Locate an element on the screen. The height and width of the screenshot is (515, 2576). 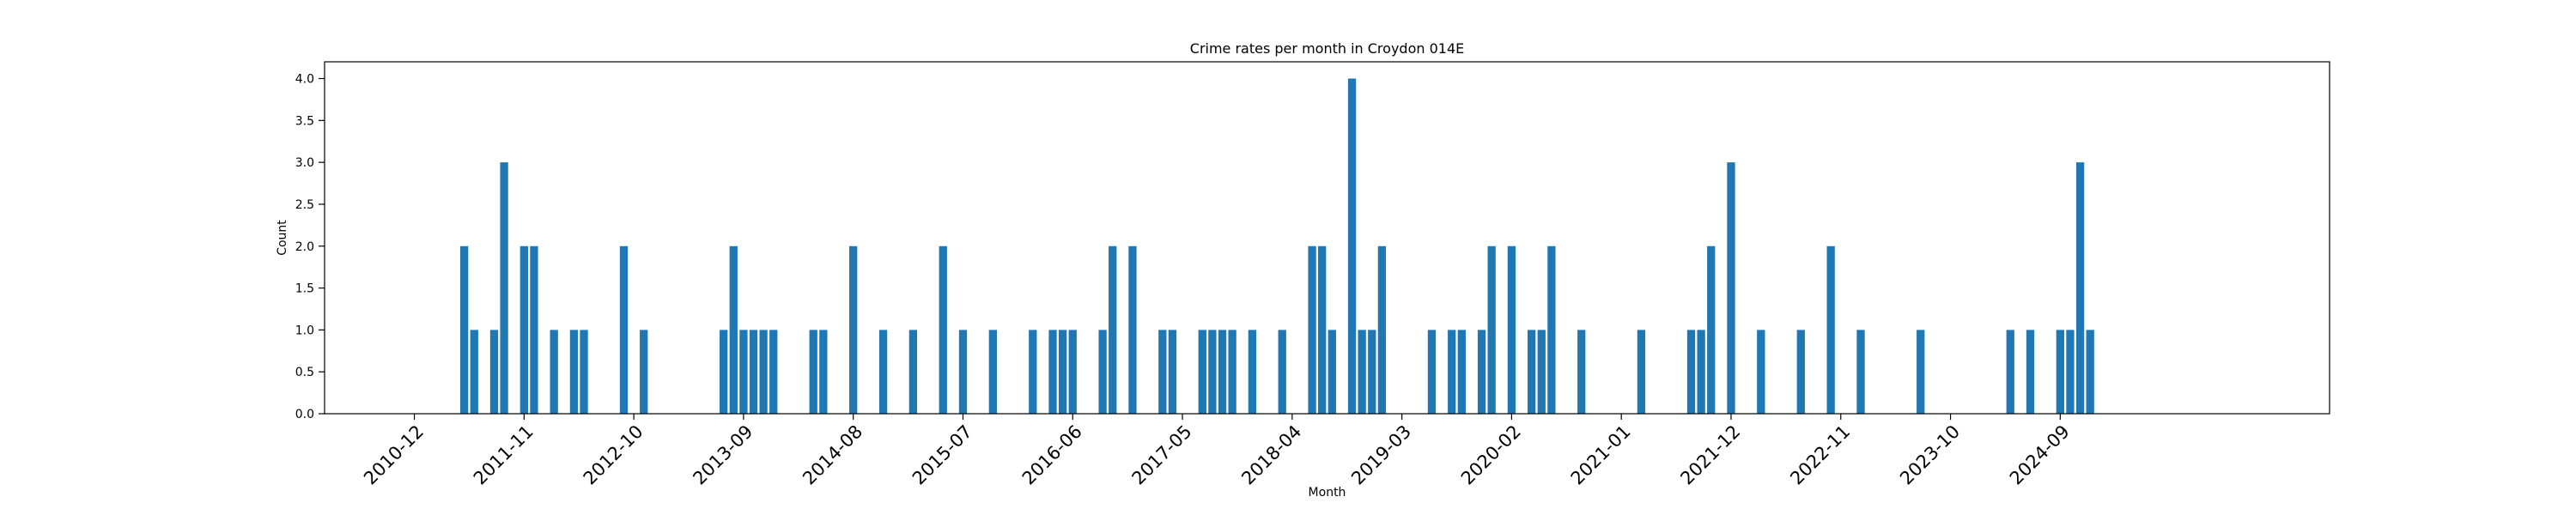
y-axis: 0.0 0.5 1.0 1.5 2.0 2.5 3.0 3.5 4.0 is located at coordinates (310, 247).